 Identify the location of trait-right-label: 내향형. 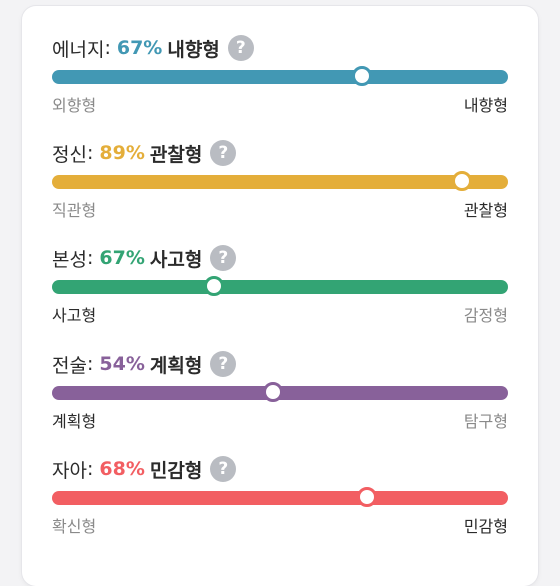
(485, 105).